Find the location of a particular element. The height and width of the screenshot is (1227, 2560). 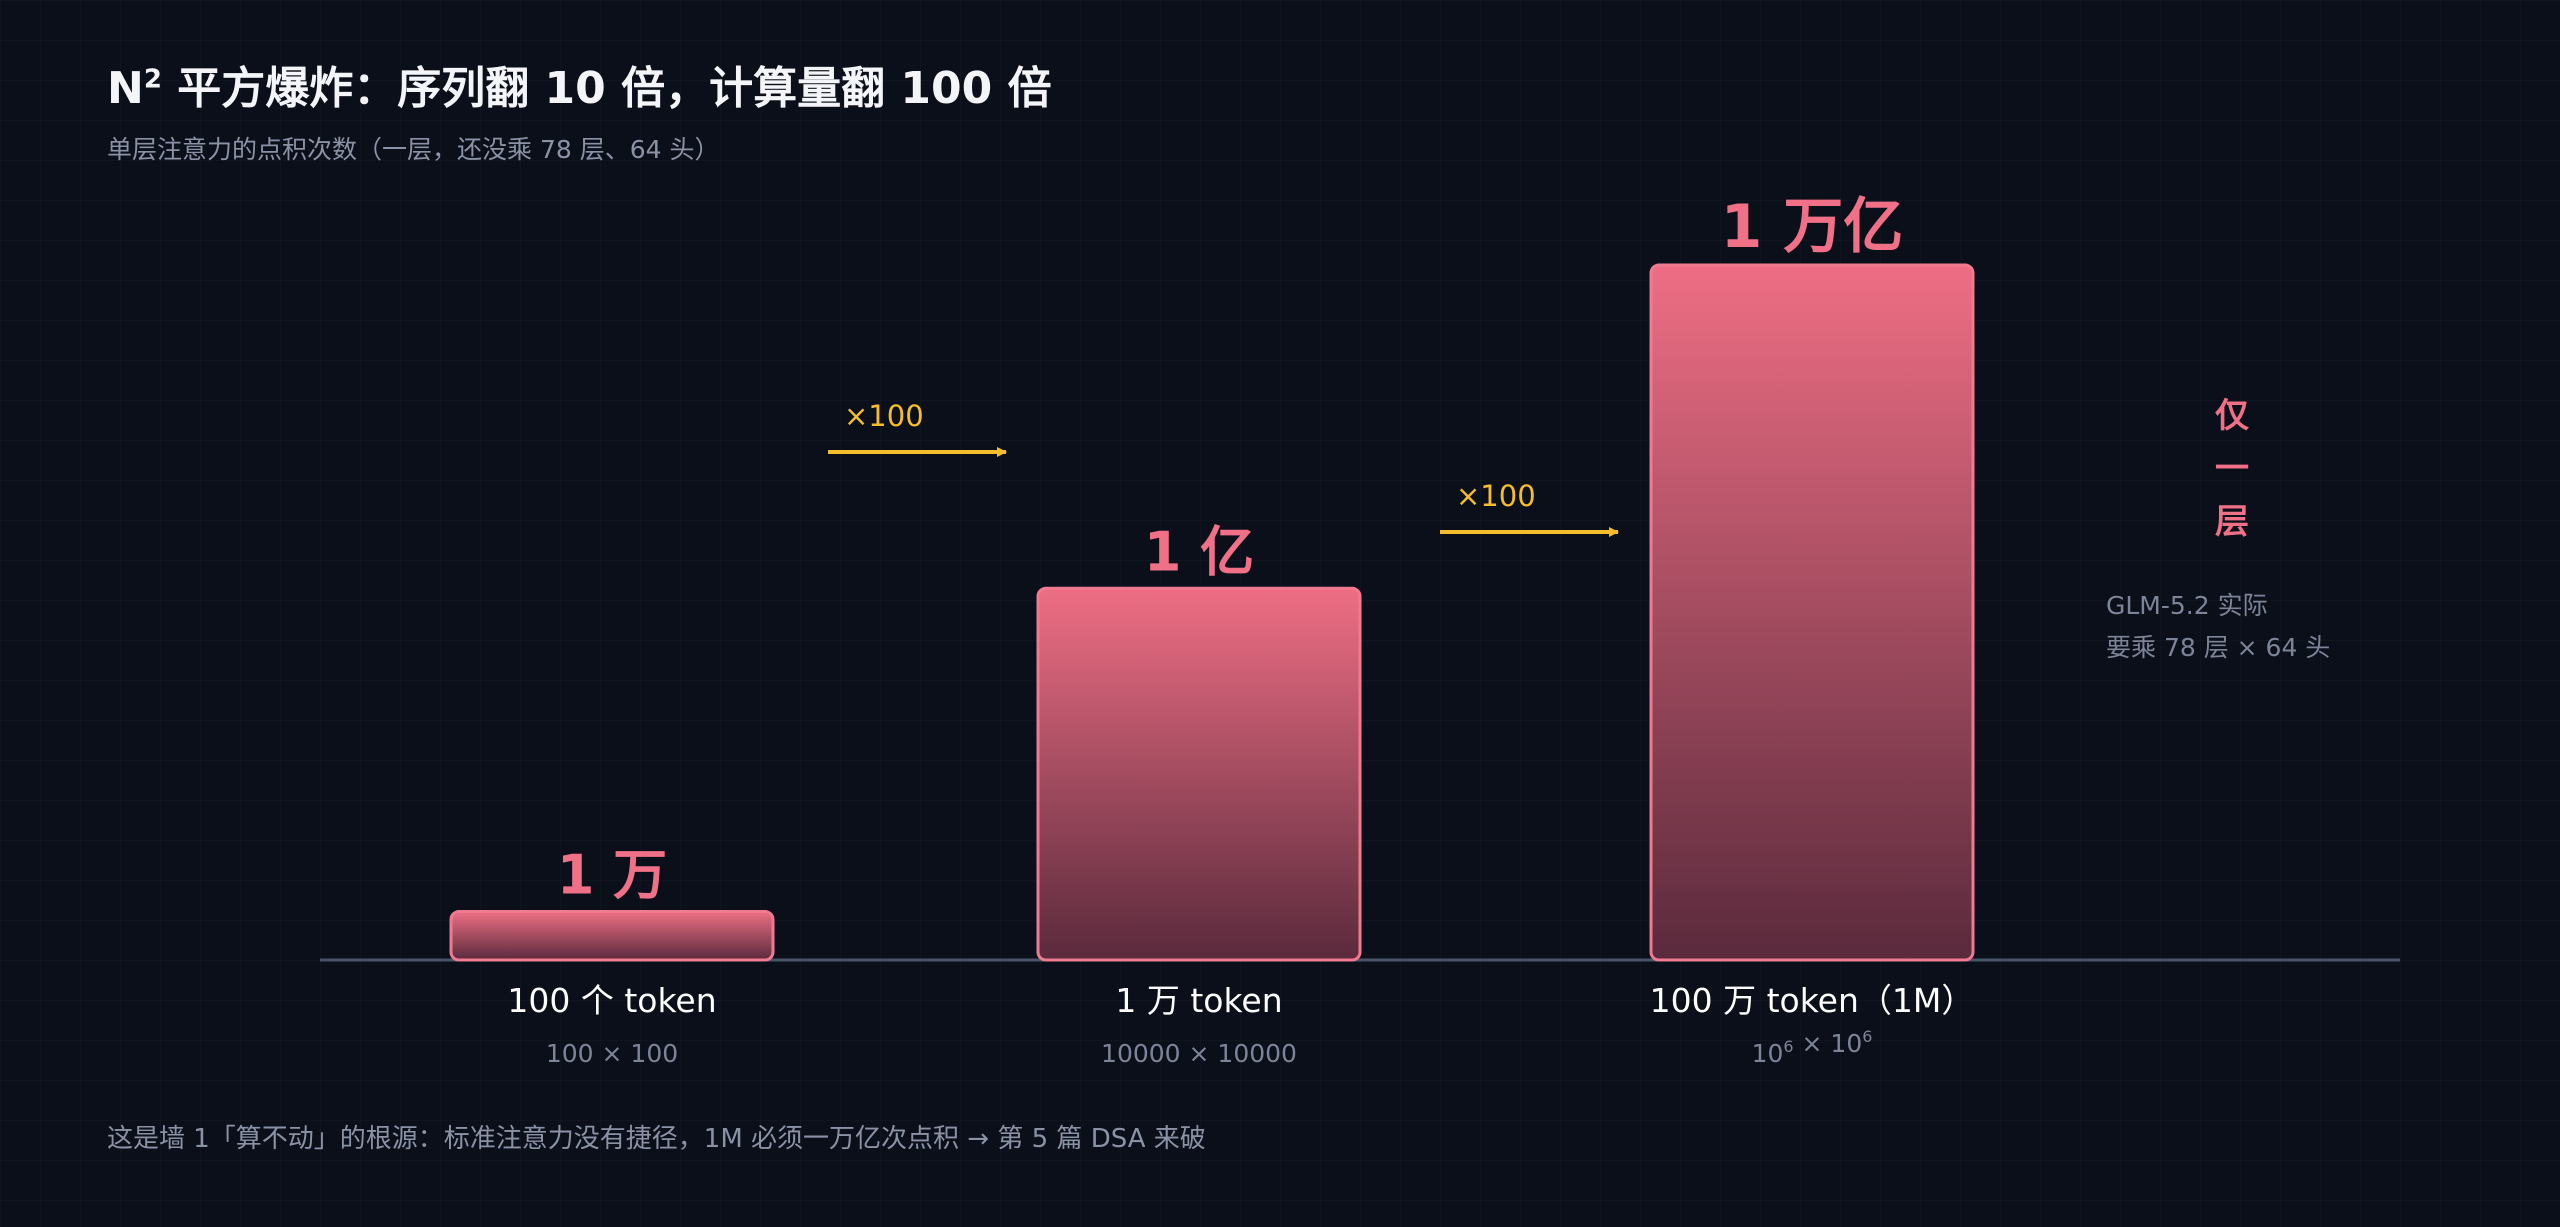

category-formula-label: 100 × 100 is located at coordinates (612, 1053).